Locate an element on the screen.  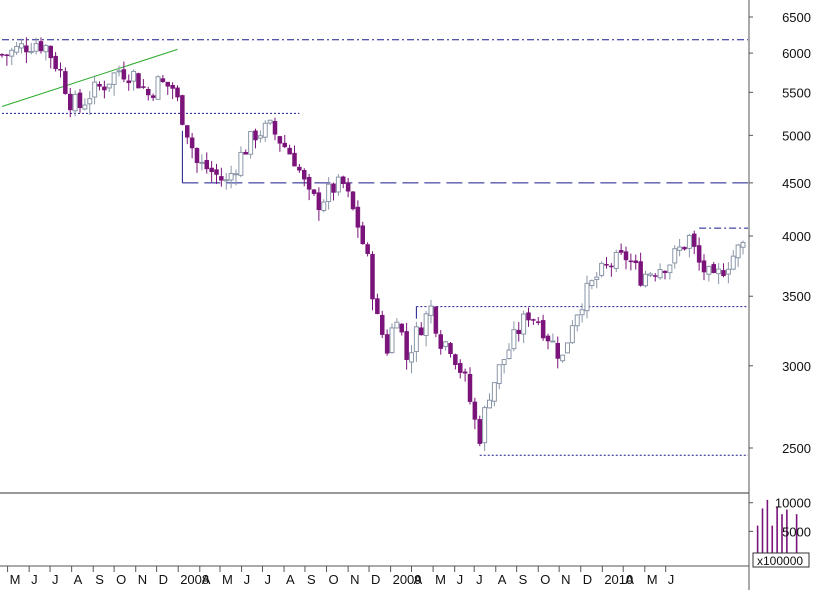
time-tick-label: S is located at coordinates (523, 579).